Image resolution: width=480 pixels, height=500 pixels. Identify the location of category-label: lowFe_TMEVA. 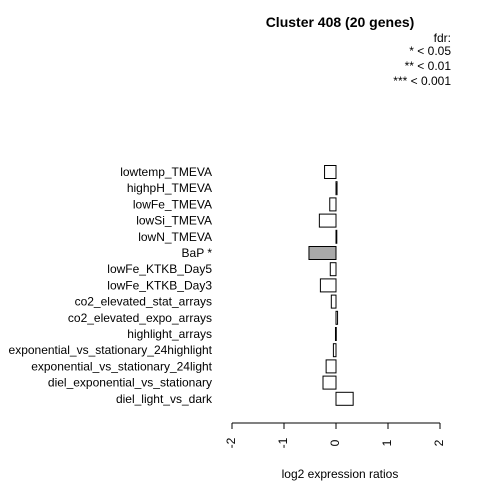
(172, 204).